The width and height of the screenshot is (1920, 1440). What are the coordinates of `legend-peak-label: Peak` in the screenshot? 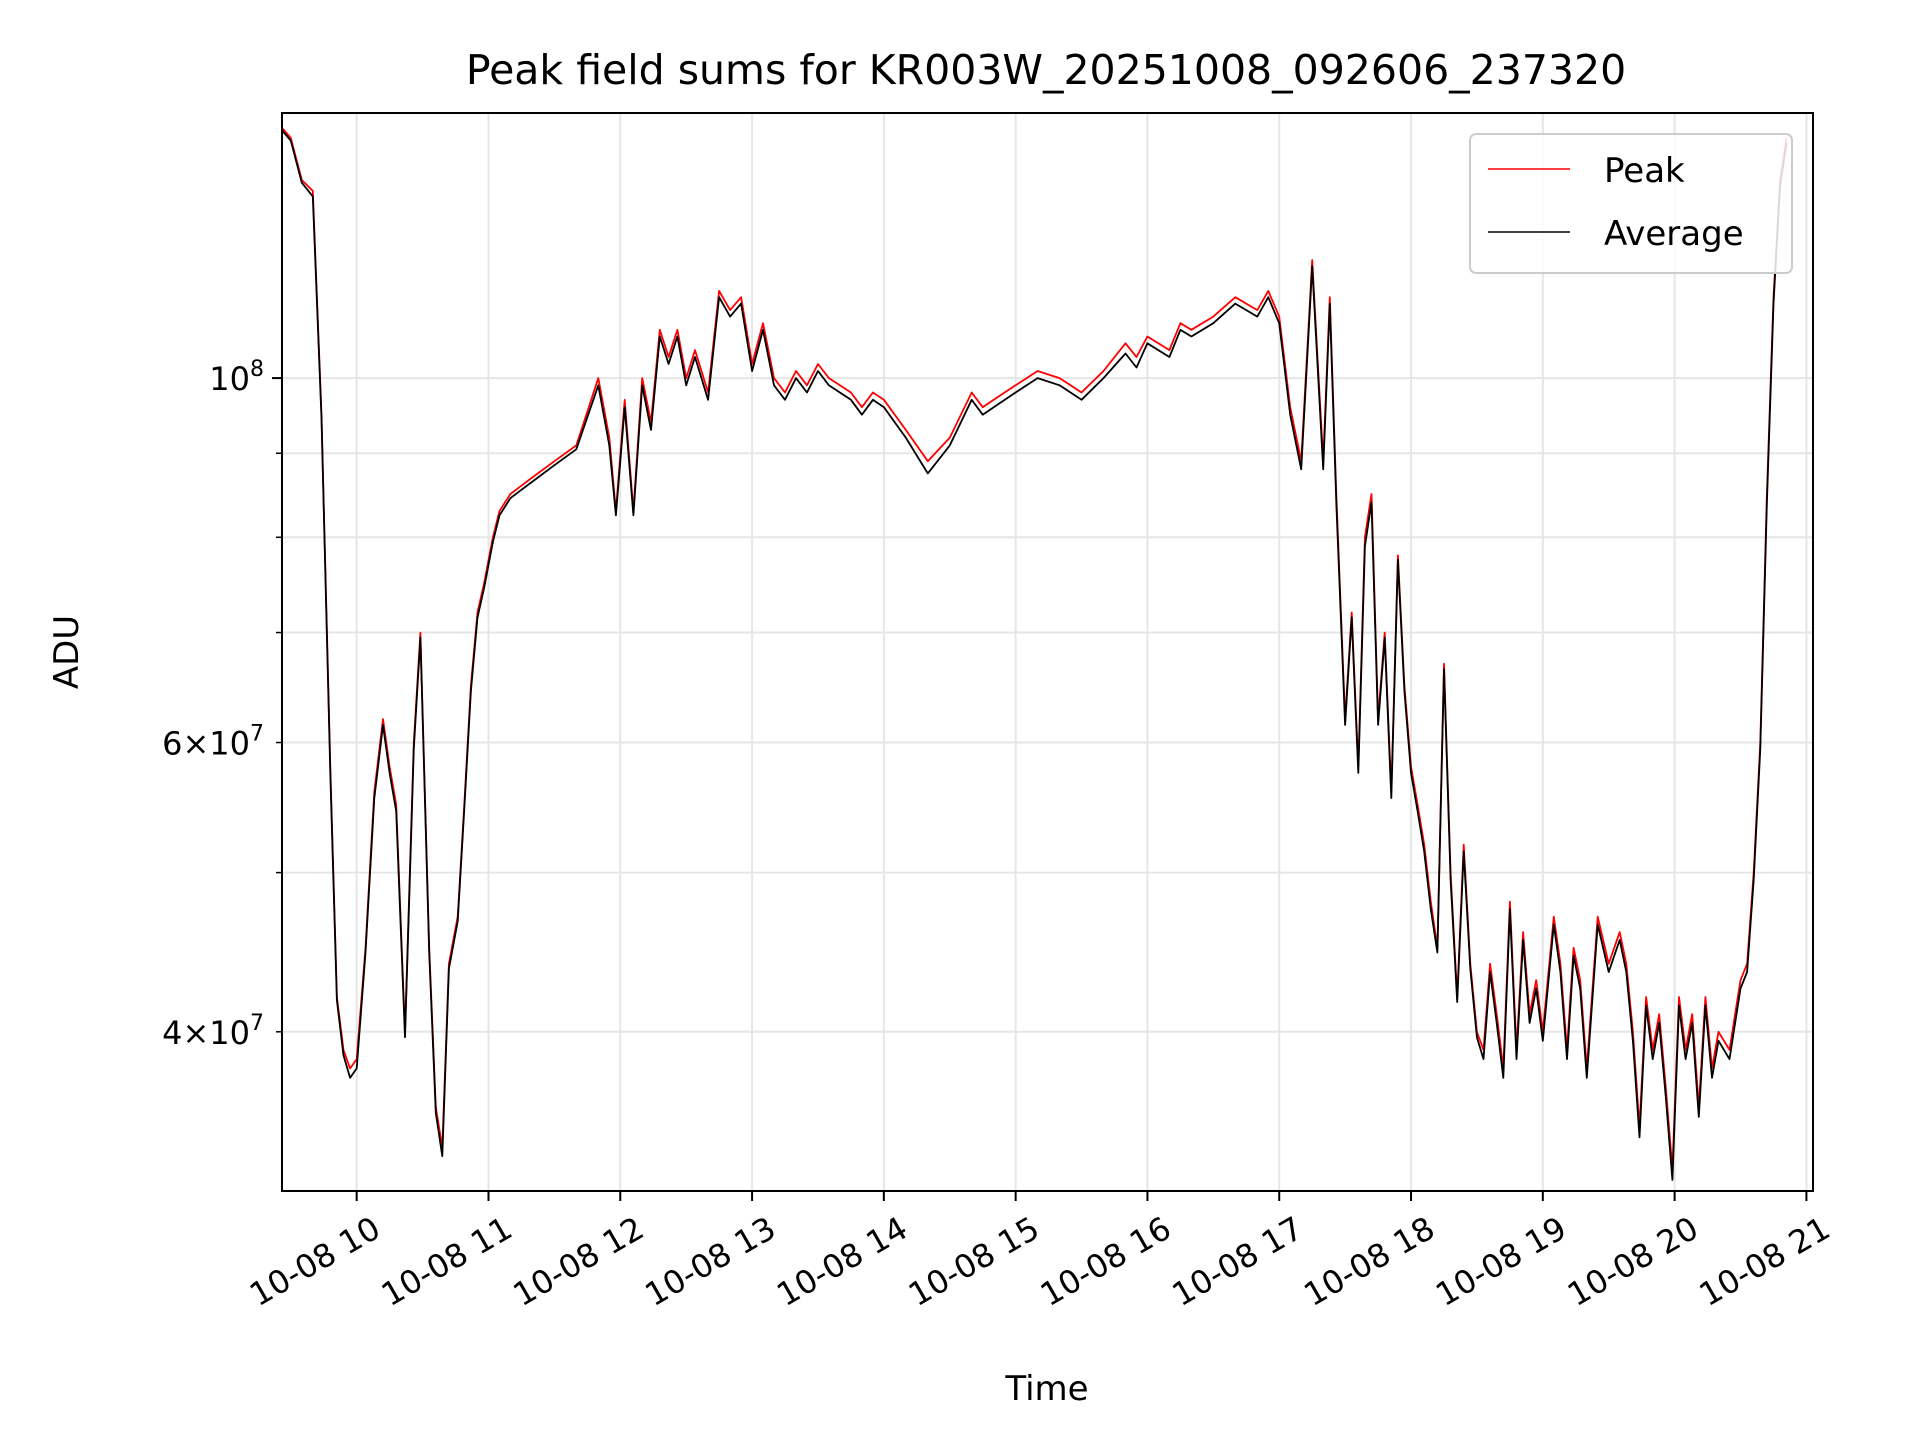 It's located at (1644, 171).